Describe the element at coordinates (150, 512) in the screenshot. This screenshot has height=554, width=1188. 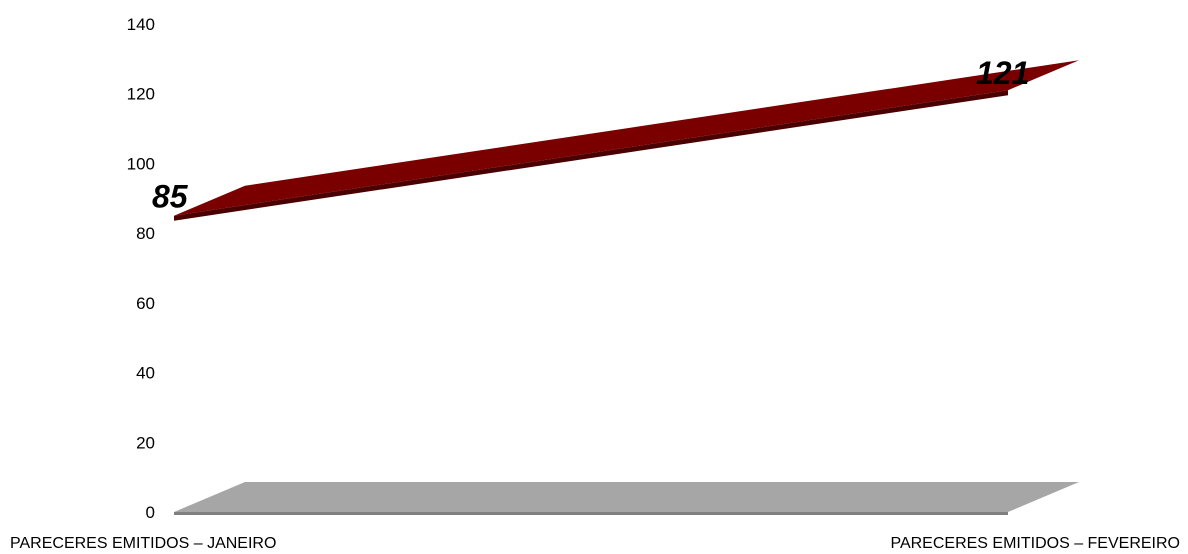
I see `y-tick-label: 0` at that location.